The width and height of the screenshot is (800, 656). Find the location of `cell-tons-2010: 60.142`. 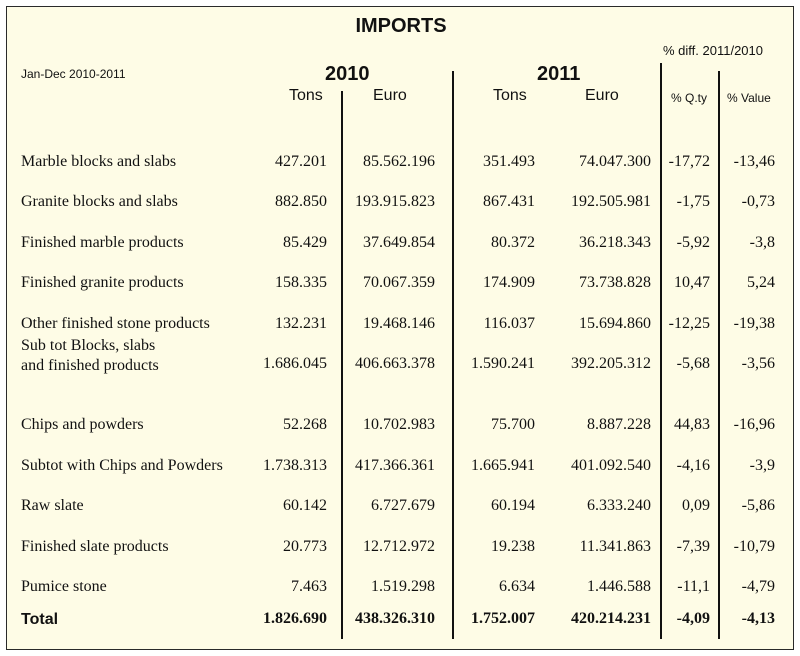

cell-tons-2010: 60.142 is located at coordinates (305, 505).